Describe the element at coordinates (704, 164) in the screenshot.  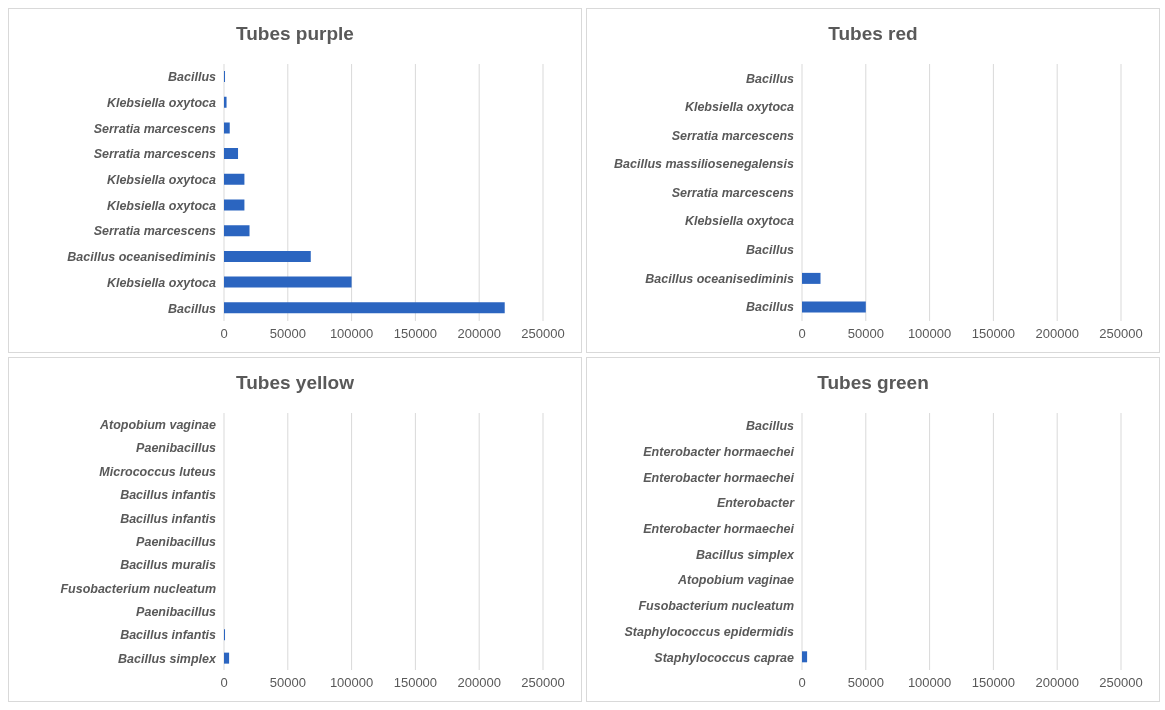
I see `y-tick-label: Bacillus massiliosenegalensis` at that location.